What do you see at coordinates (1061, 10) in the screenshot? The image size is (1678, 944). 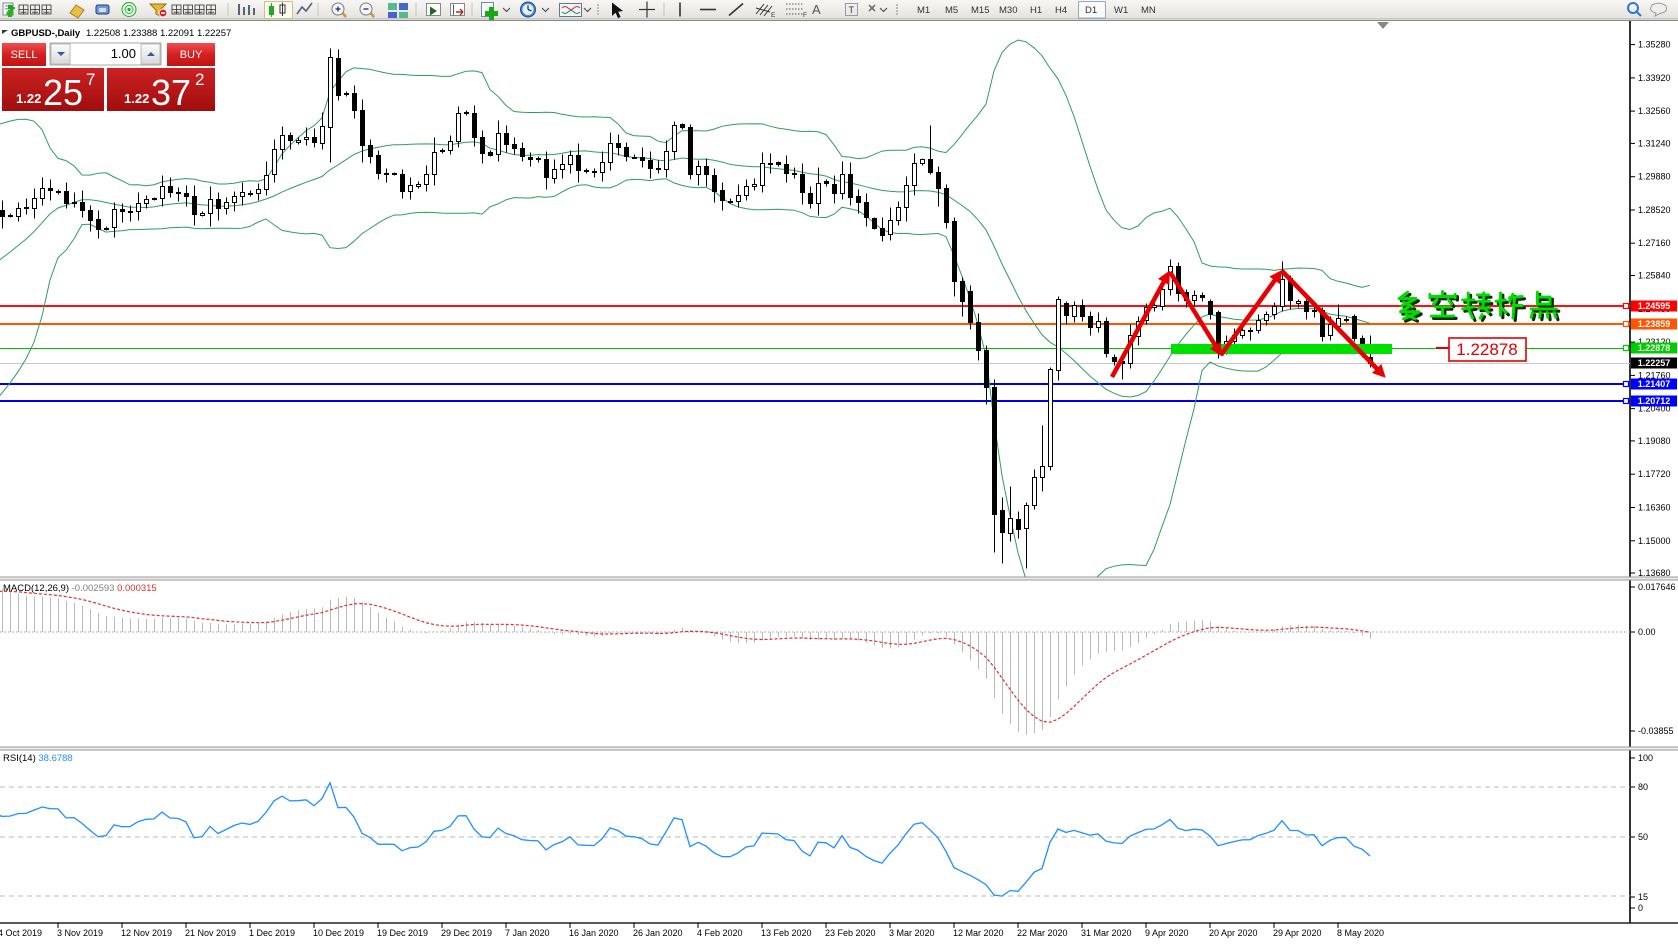 I see `svg-text: H4` at bounding box center [1061, 10].